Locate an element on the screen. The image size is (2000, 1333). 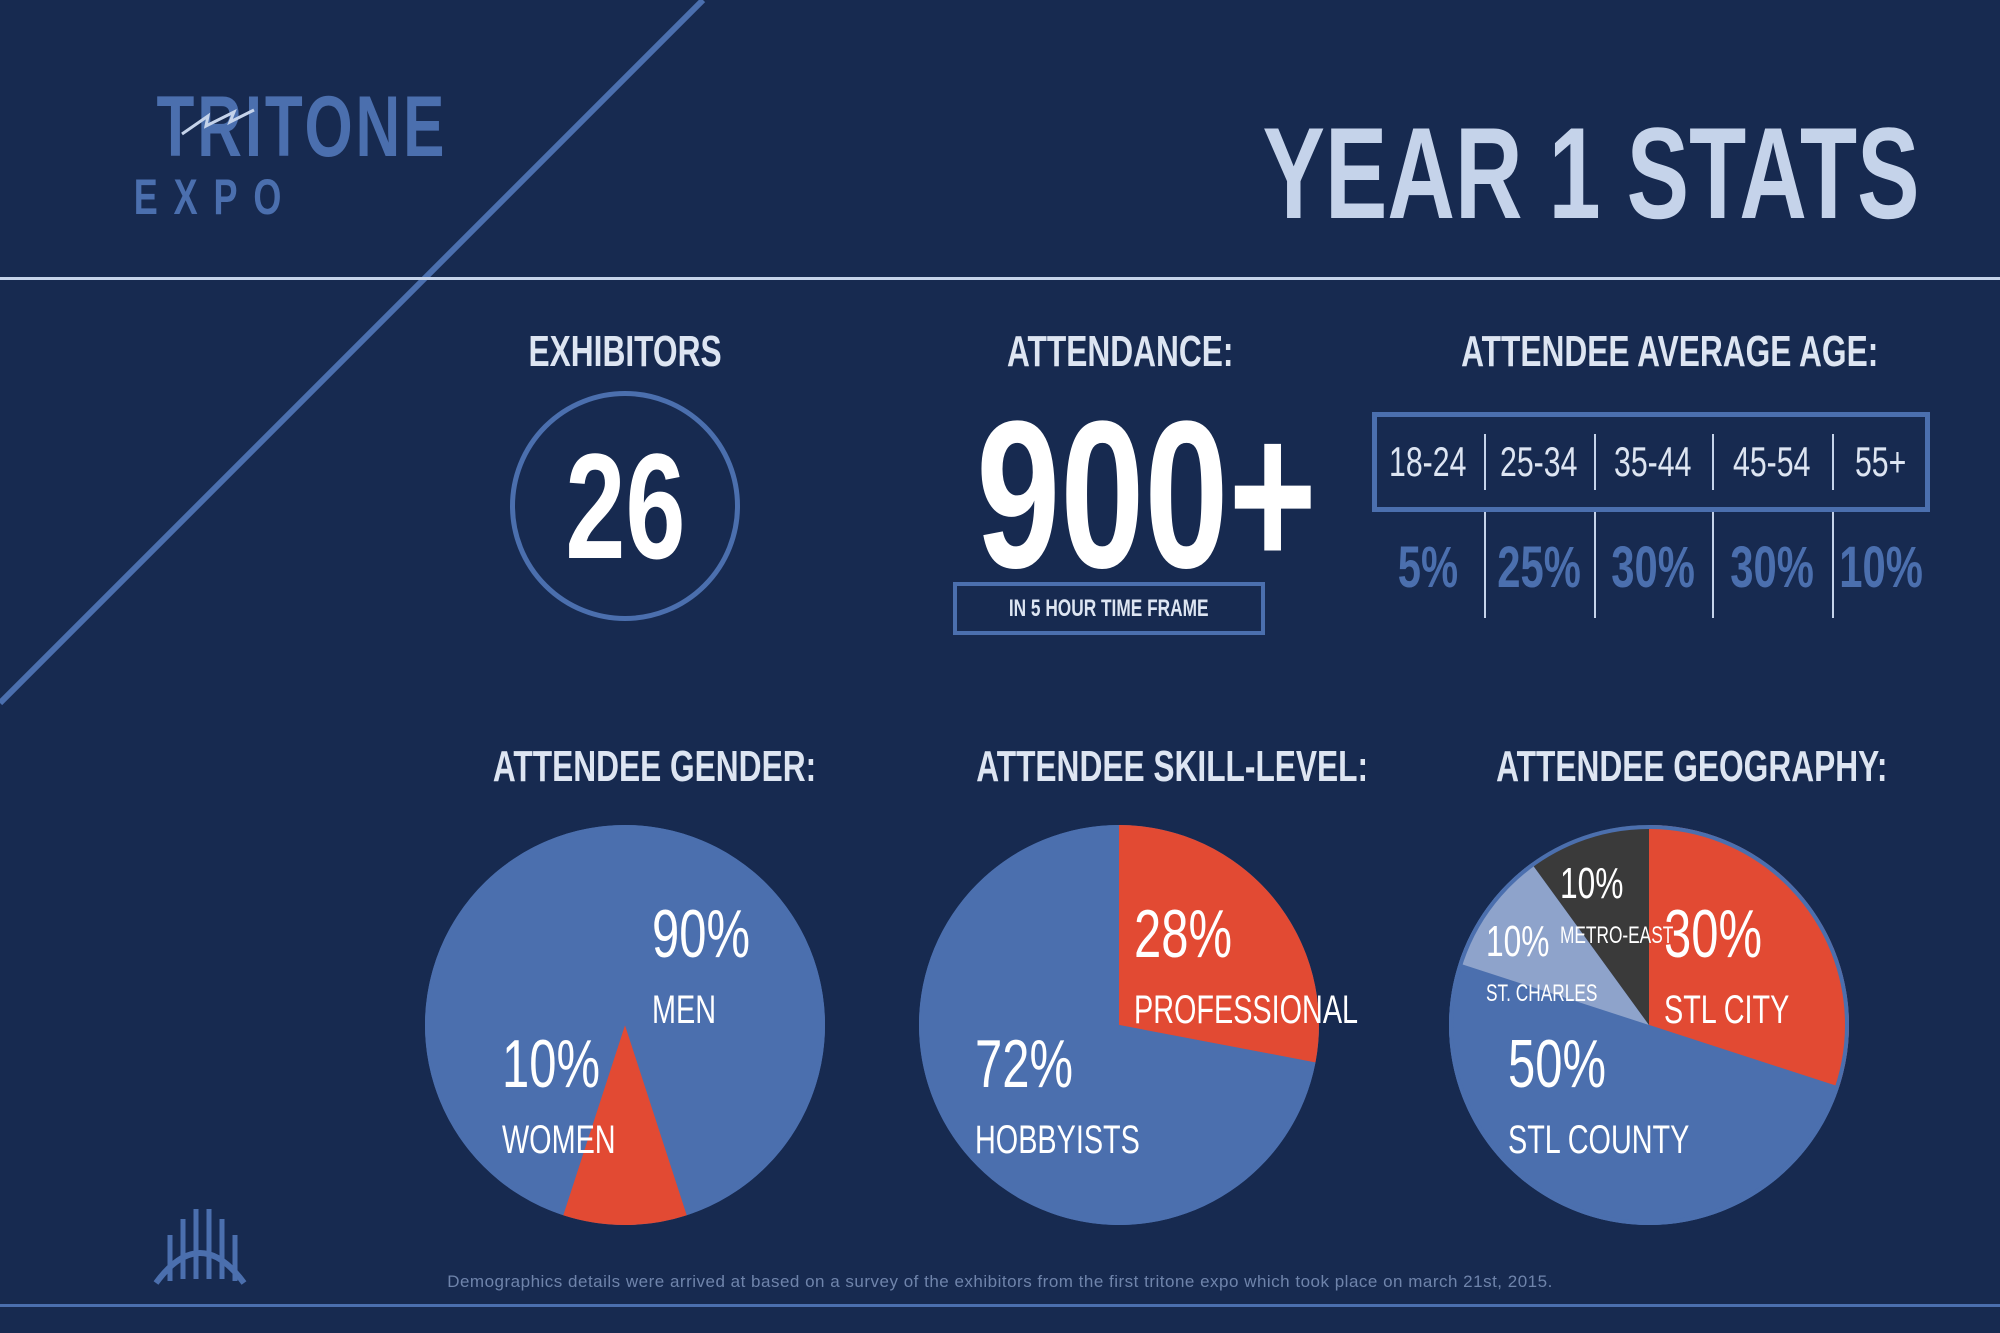
pie-value-label: 28% is located at coordinates (1183, 934).